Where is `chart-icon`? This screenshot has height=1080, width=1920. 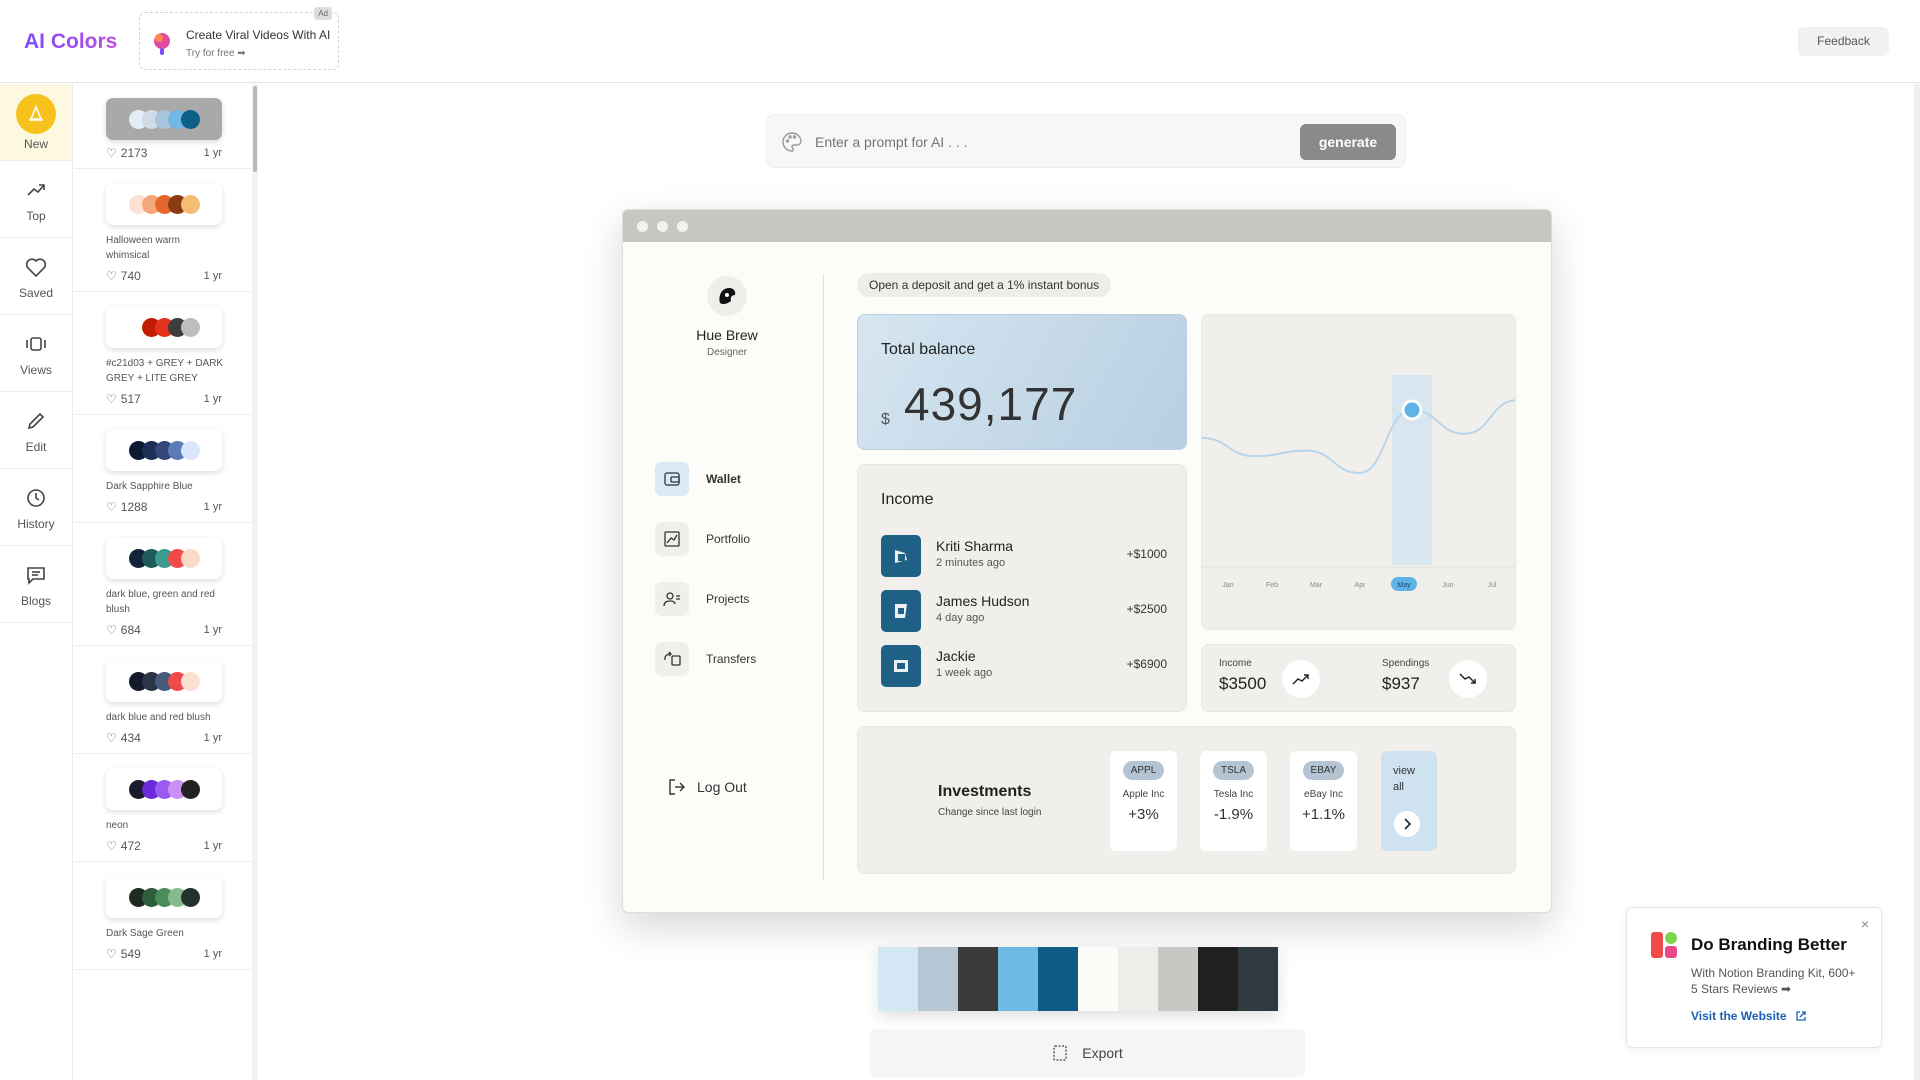 chart-icon is located at coordinates (672, 539).